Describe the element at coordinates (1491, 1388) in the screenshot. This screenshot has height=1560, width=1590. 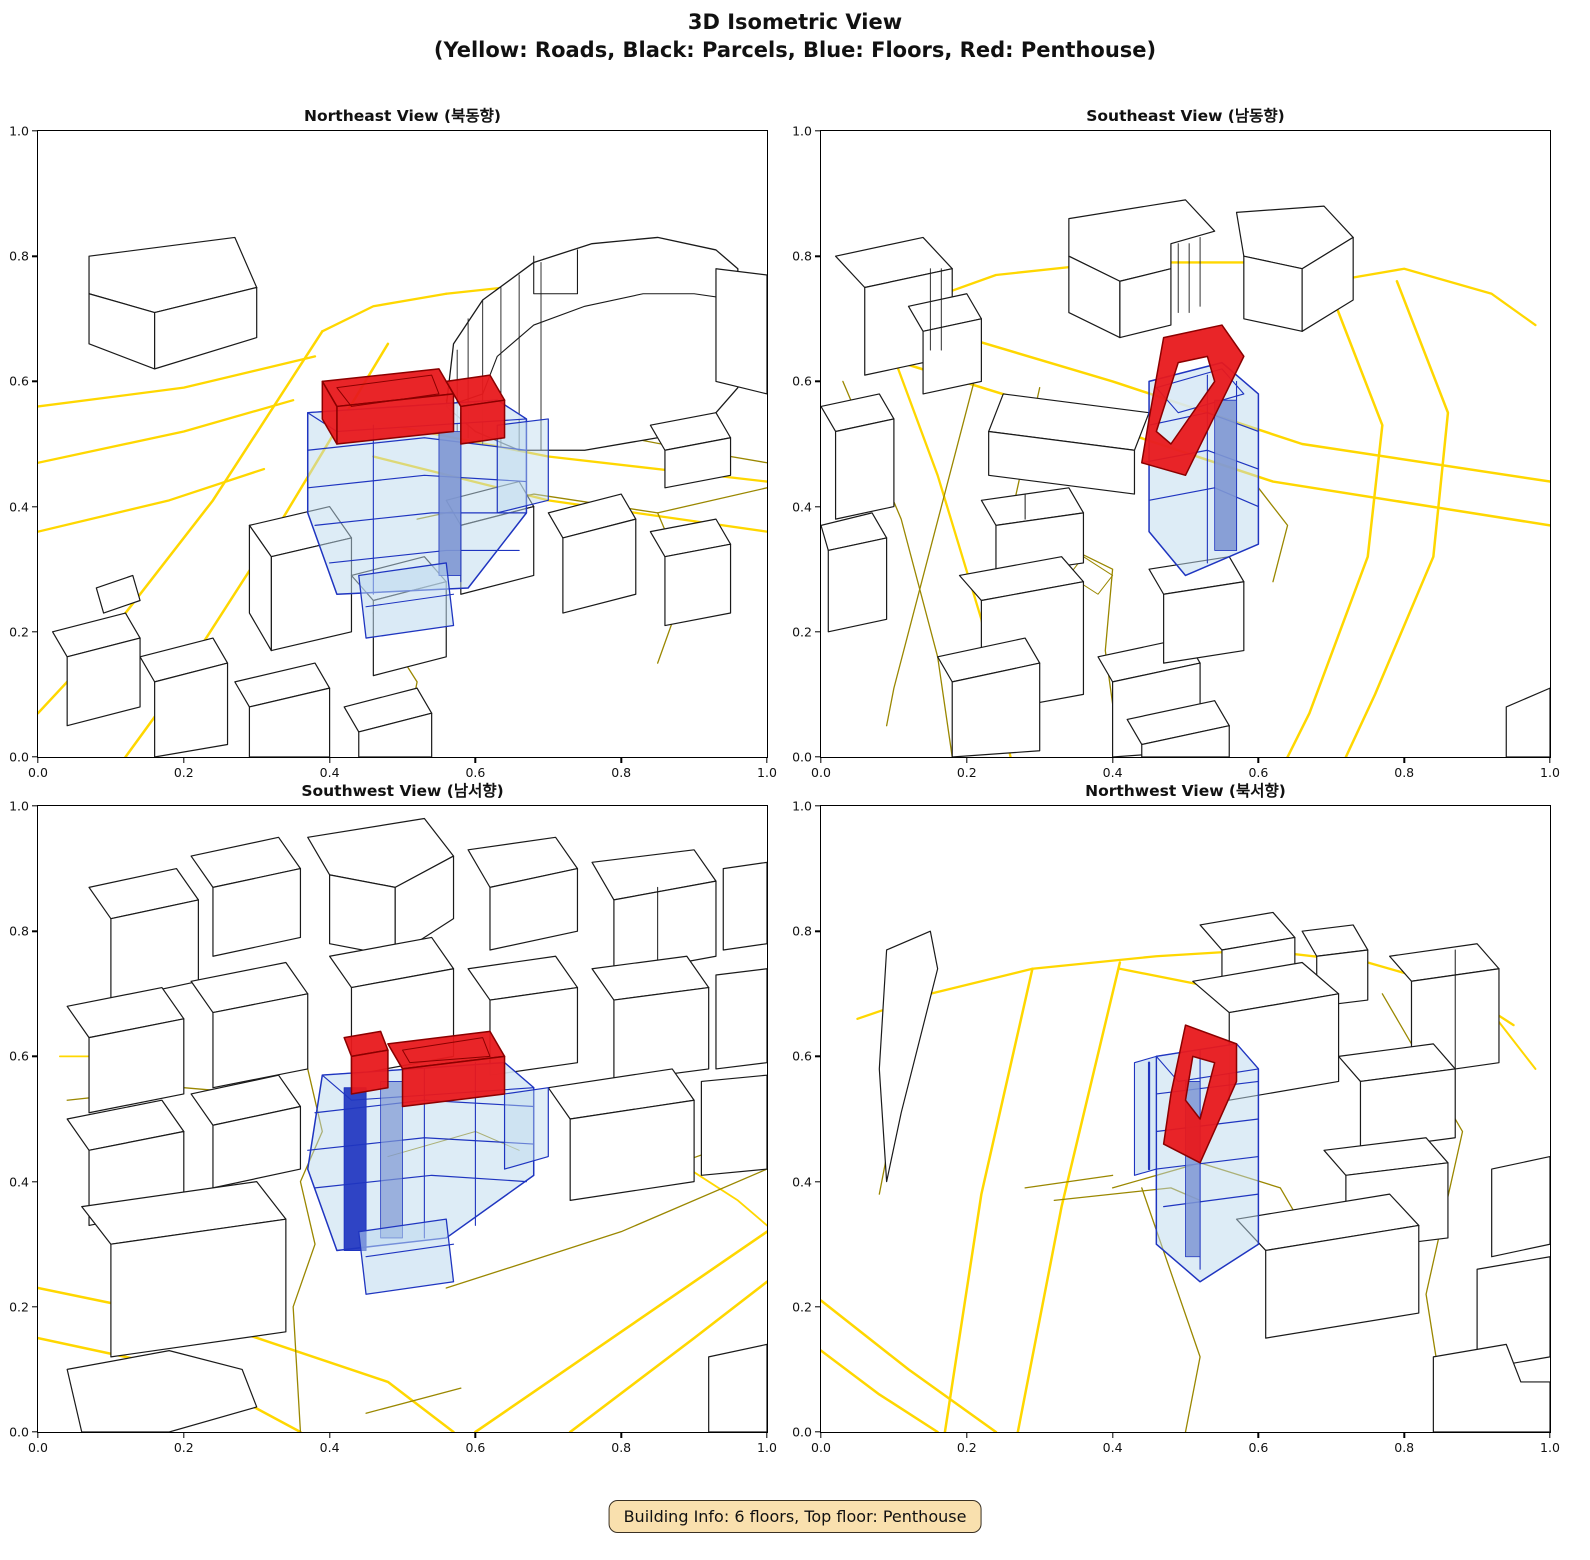
I see `parcel-step` at that location.